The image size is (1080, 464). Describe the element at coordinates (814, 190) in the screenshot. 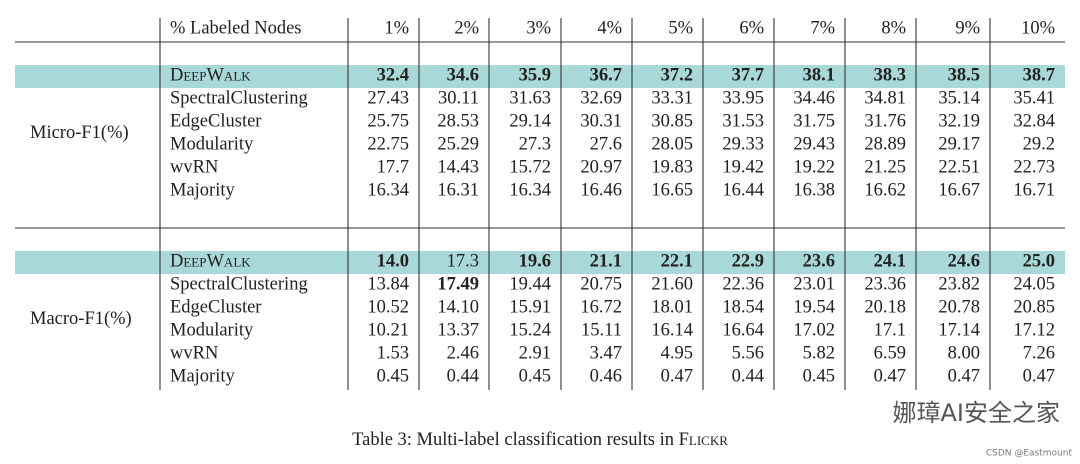

I see `cell-value: 16.38` at that location.